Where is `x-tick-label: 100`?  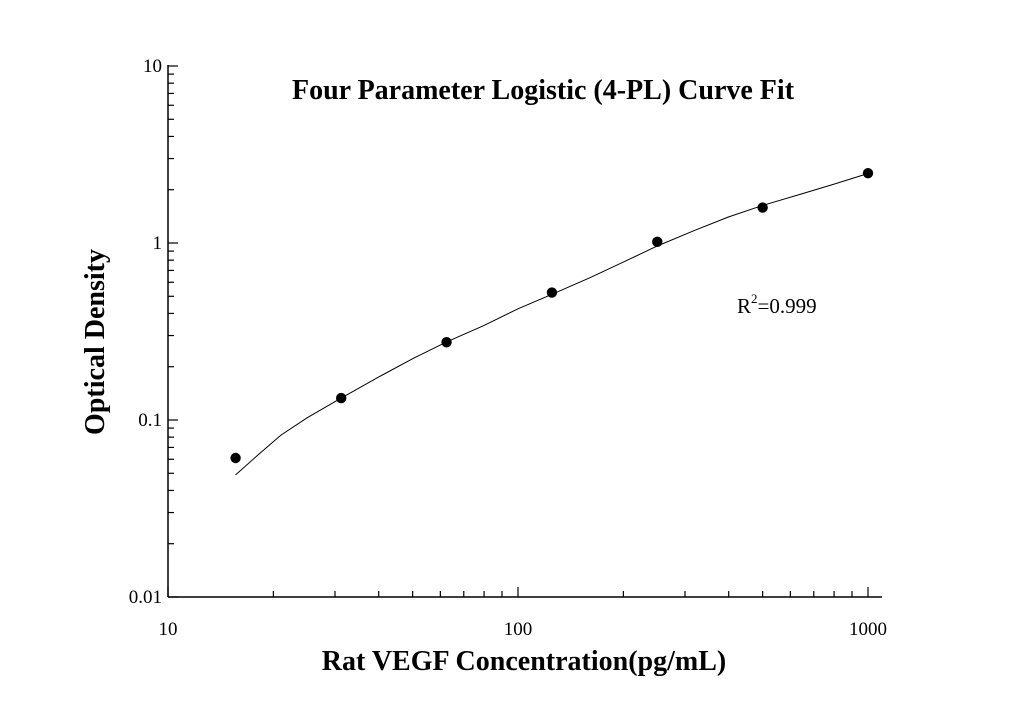
x-tick-label: 100 is located at coordinates (518, 629).